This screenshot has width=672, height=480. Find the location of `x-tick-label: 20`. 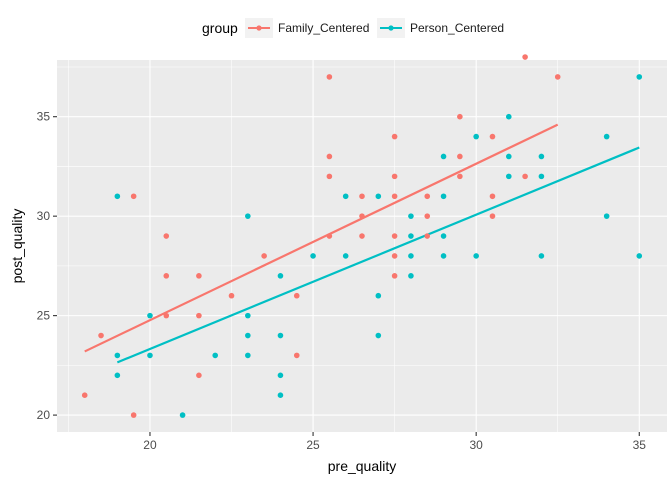

x-tick-label: 20 is located at coordinates (150, 445).